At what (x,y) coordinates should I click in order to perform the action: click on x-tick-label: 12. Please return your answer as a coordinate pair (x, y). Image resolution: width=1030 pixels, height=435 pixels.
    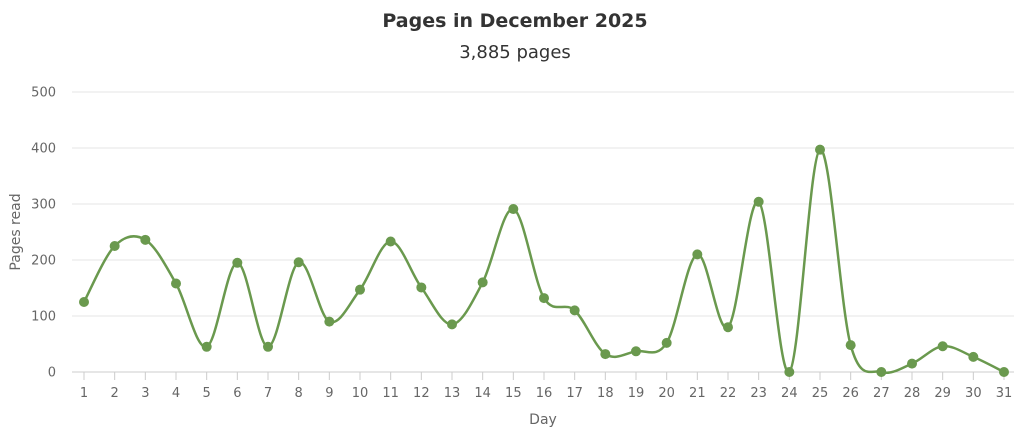
    Looking at the image, I should click on (421, 393).